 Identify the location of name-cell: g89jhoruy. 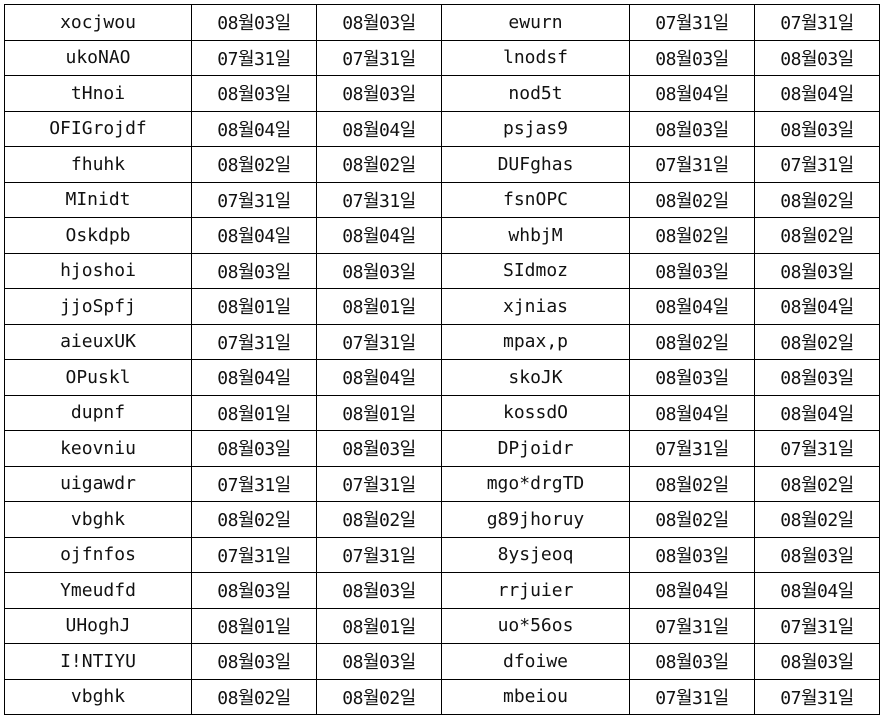
(535, 519).